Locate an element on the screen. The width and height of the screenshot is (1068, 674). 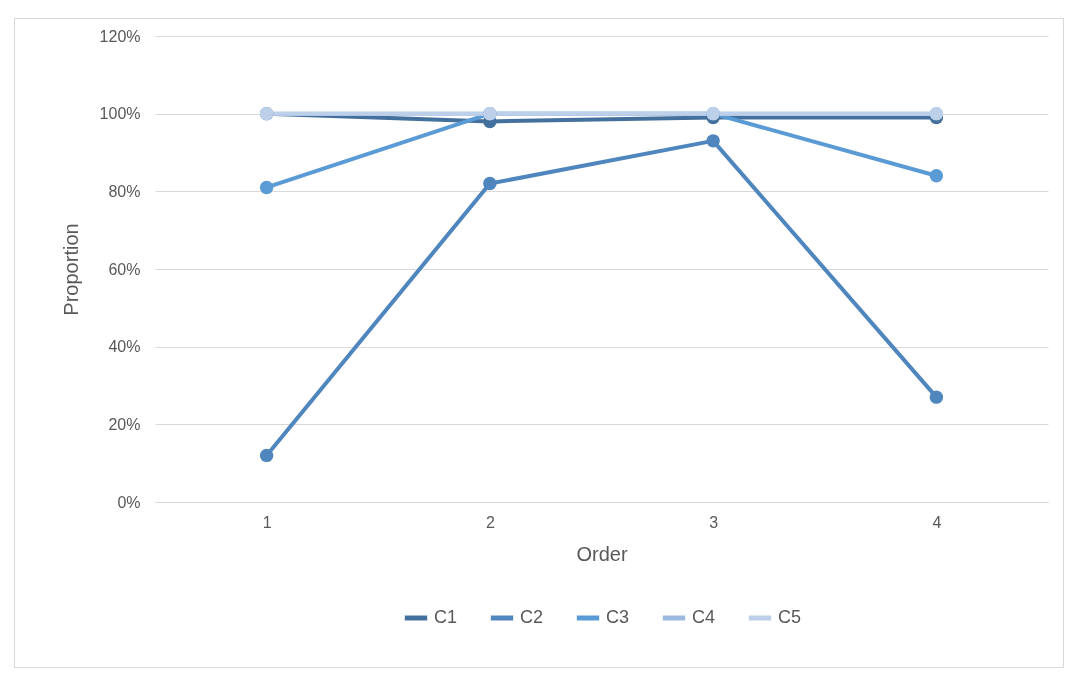
x-tick-label: 3 is located at coordinates (714, 522).